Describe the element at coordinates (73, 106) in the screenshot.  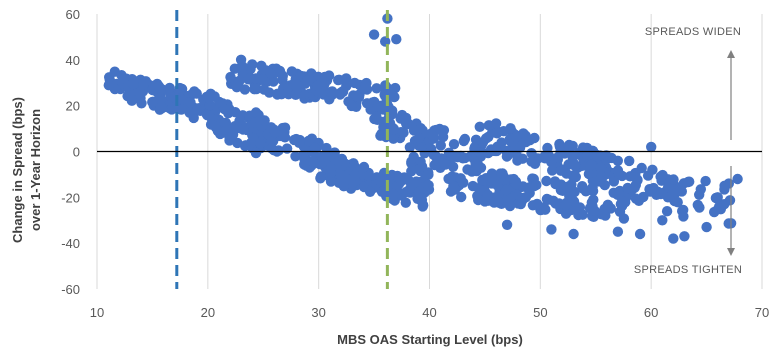
I see `y-tick-label: 20` at that location.